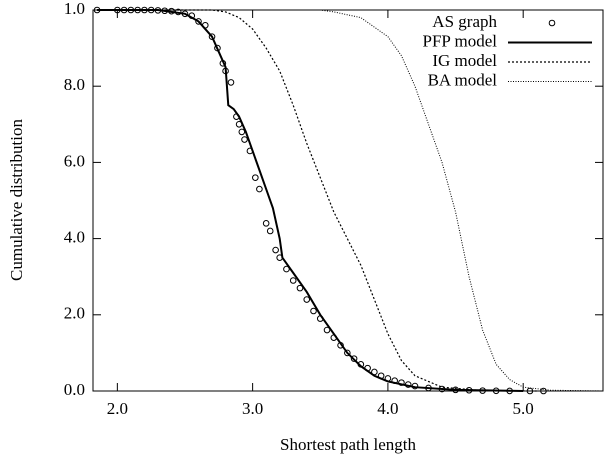 This screenshot has height=461, width=604. What do you see at coordinates (74, 313) in the screenshot?
I see `y-tick-label: 2.0` at bounding box center [74, 313].